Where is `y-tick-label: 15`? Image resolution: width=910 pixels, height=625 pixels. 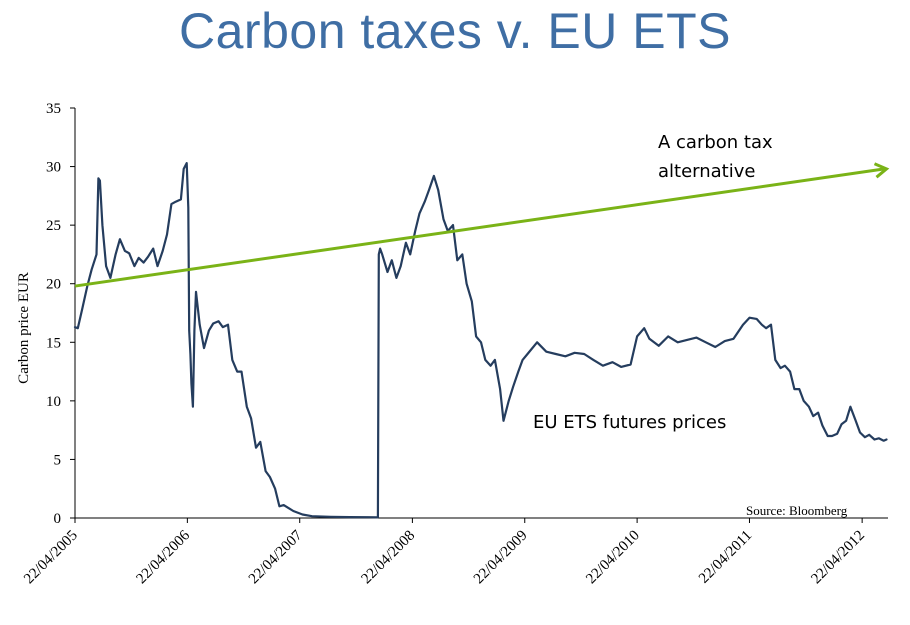 y-tick-label: 15 is located at coordinates (53, 343).